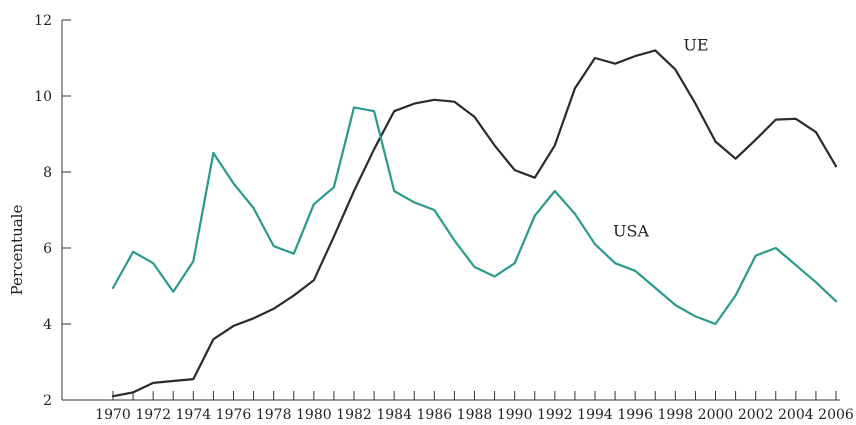 The height and width of the screenshot is (425, 856). What do you see at coordinates (354, 415) in the screenshot?
I see `x-tick-label: 1982` at bounding box center [354, 415].